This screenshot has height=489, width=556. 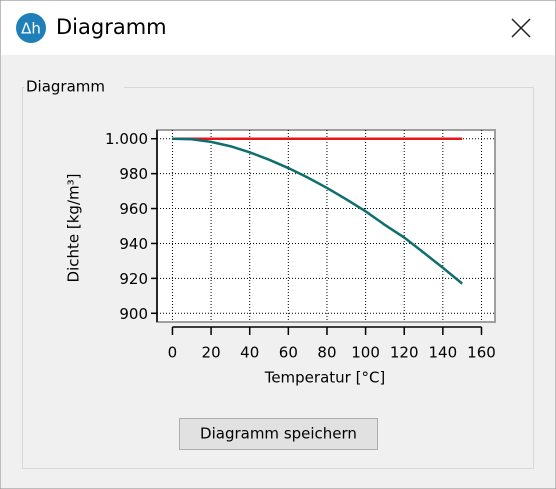 What do you see at coordinates (74, 228) in the screenshot?
I see `y-axis-label: Dichte [kg/m³]` at bounding box center [74, 228].